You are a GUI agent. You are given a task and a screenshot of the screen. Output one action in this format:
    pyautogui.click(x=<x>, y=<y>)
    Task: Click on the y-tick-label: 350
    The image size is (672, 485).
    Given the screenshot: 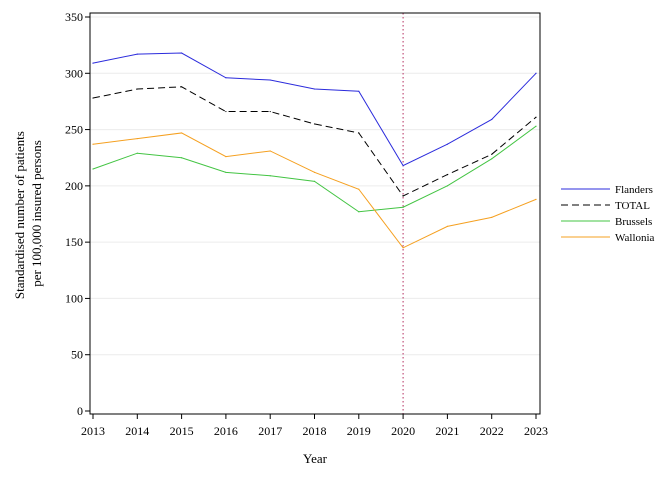 What is the action you would take?
    pyautogui.click(x=74, y=17)
    